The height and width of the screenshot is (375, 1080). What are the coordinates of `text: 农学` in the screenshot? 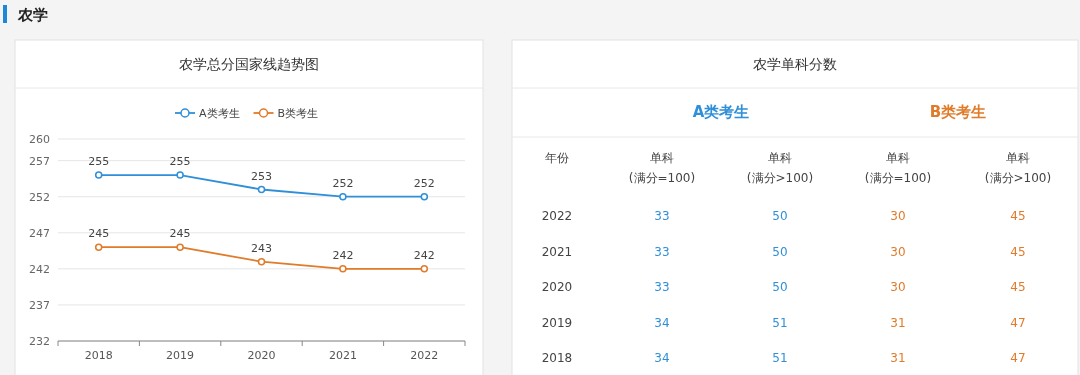 It's located at (32, 15).